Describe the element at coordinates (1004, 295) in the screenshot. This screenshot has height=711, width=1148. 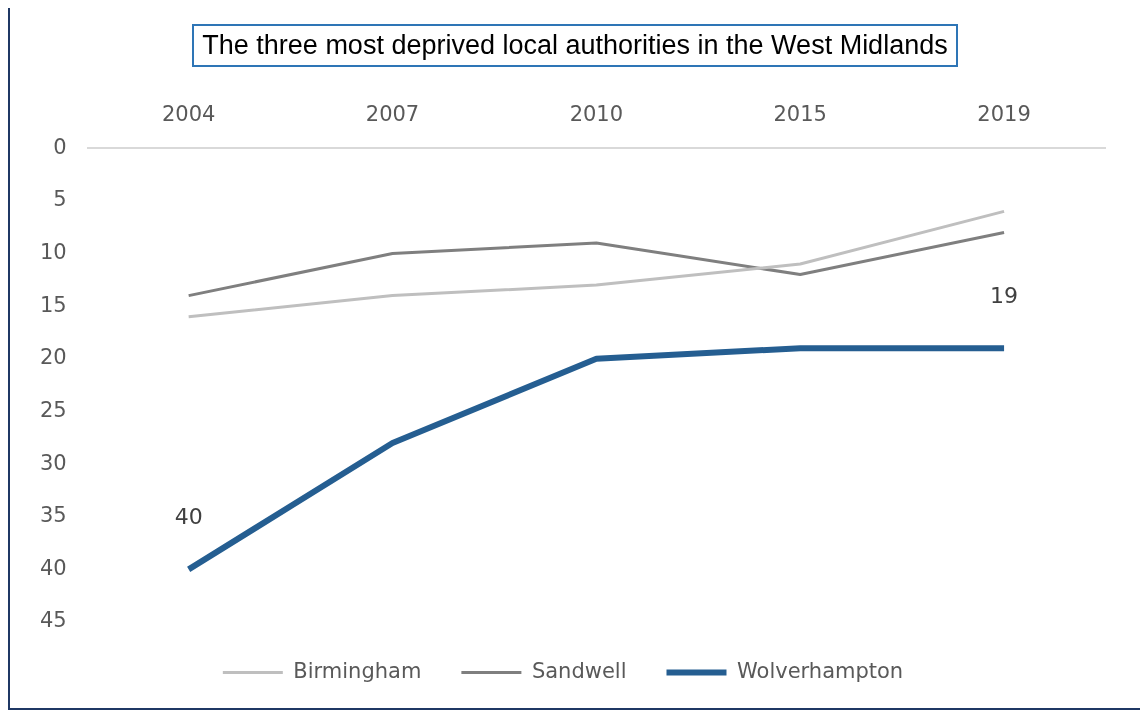
I see `data-label: 19` at that location.